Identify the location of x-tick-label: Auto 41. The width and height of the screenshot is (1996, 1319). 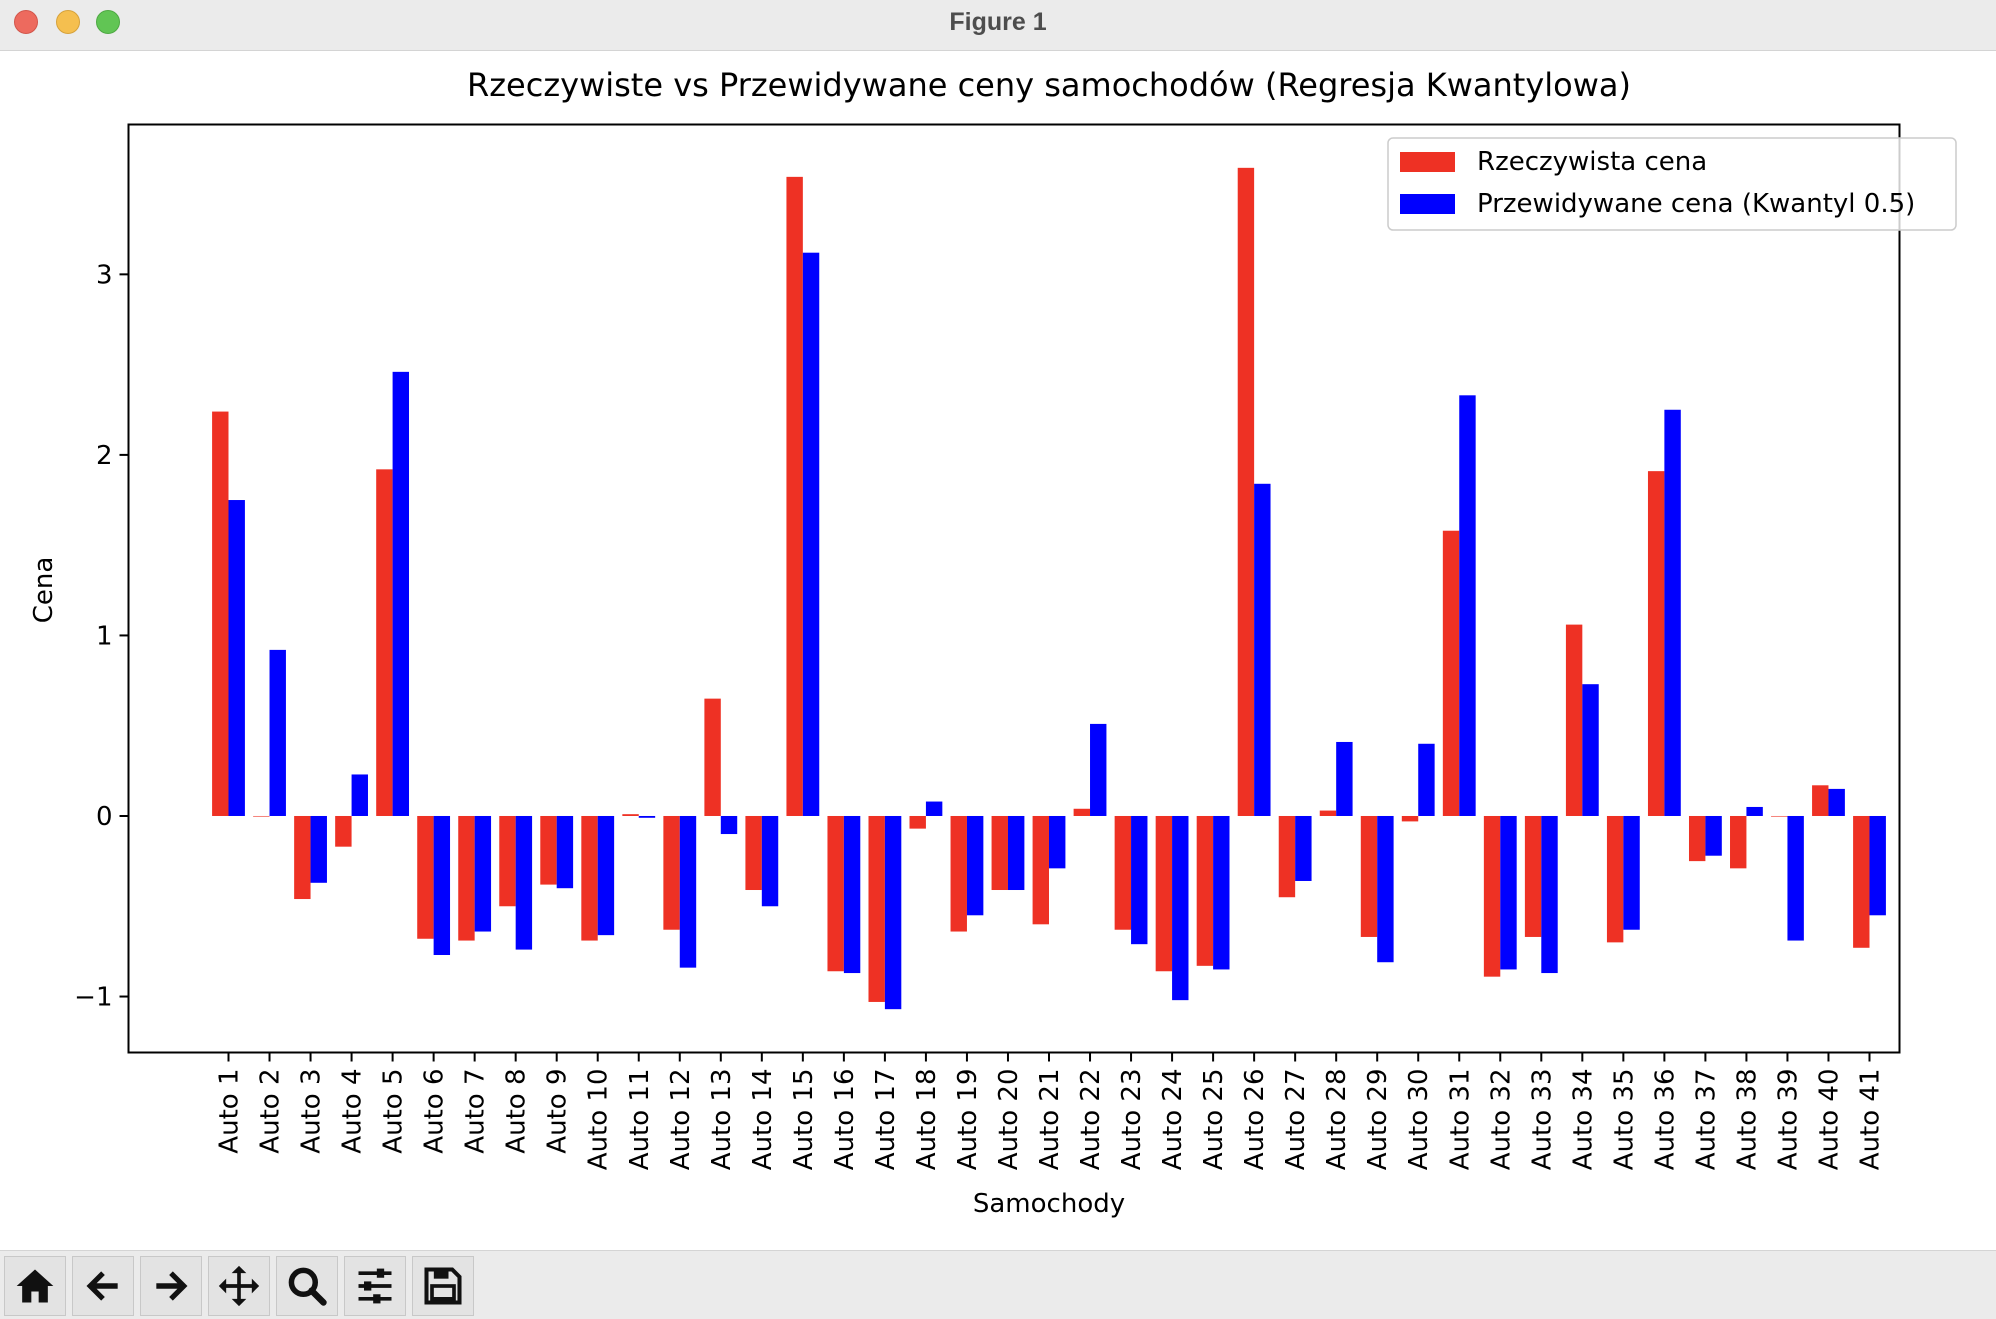
(1871, 1120).